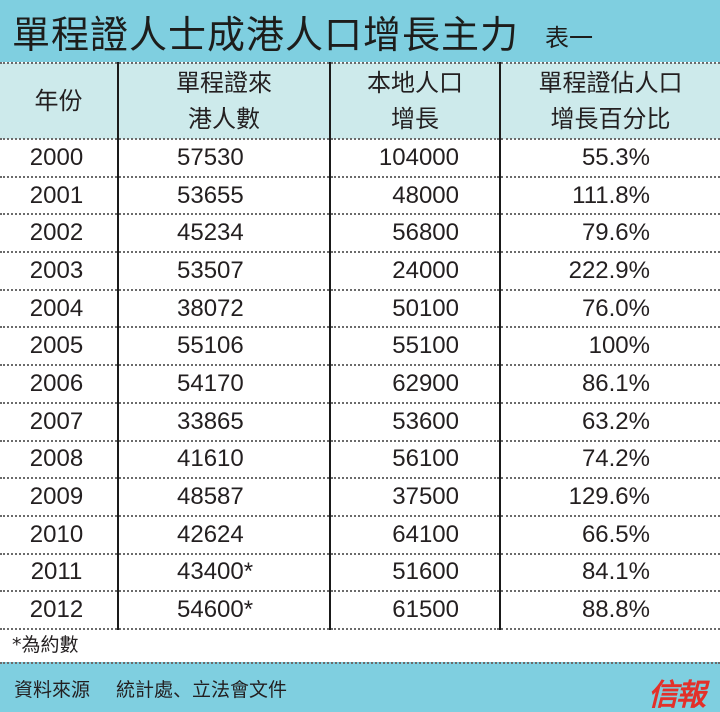 The image size is (720, 712). What do you see at coordinates (415, 83) in the screenshot?
I see `header-growth-line1: 本地人口` at bounding box center [415, 83].